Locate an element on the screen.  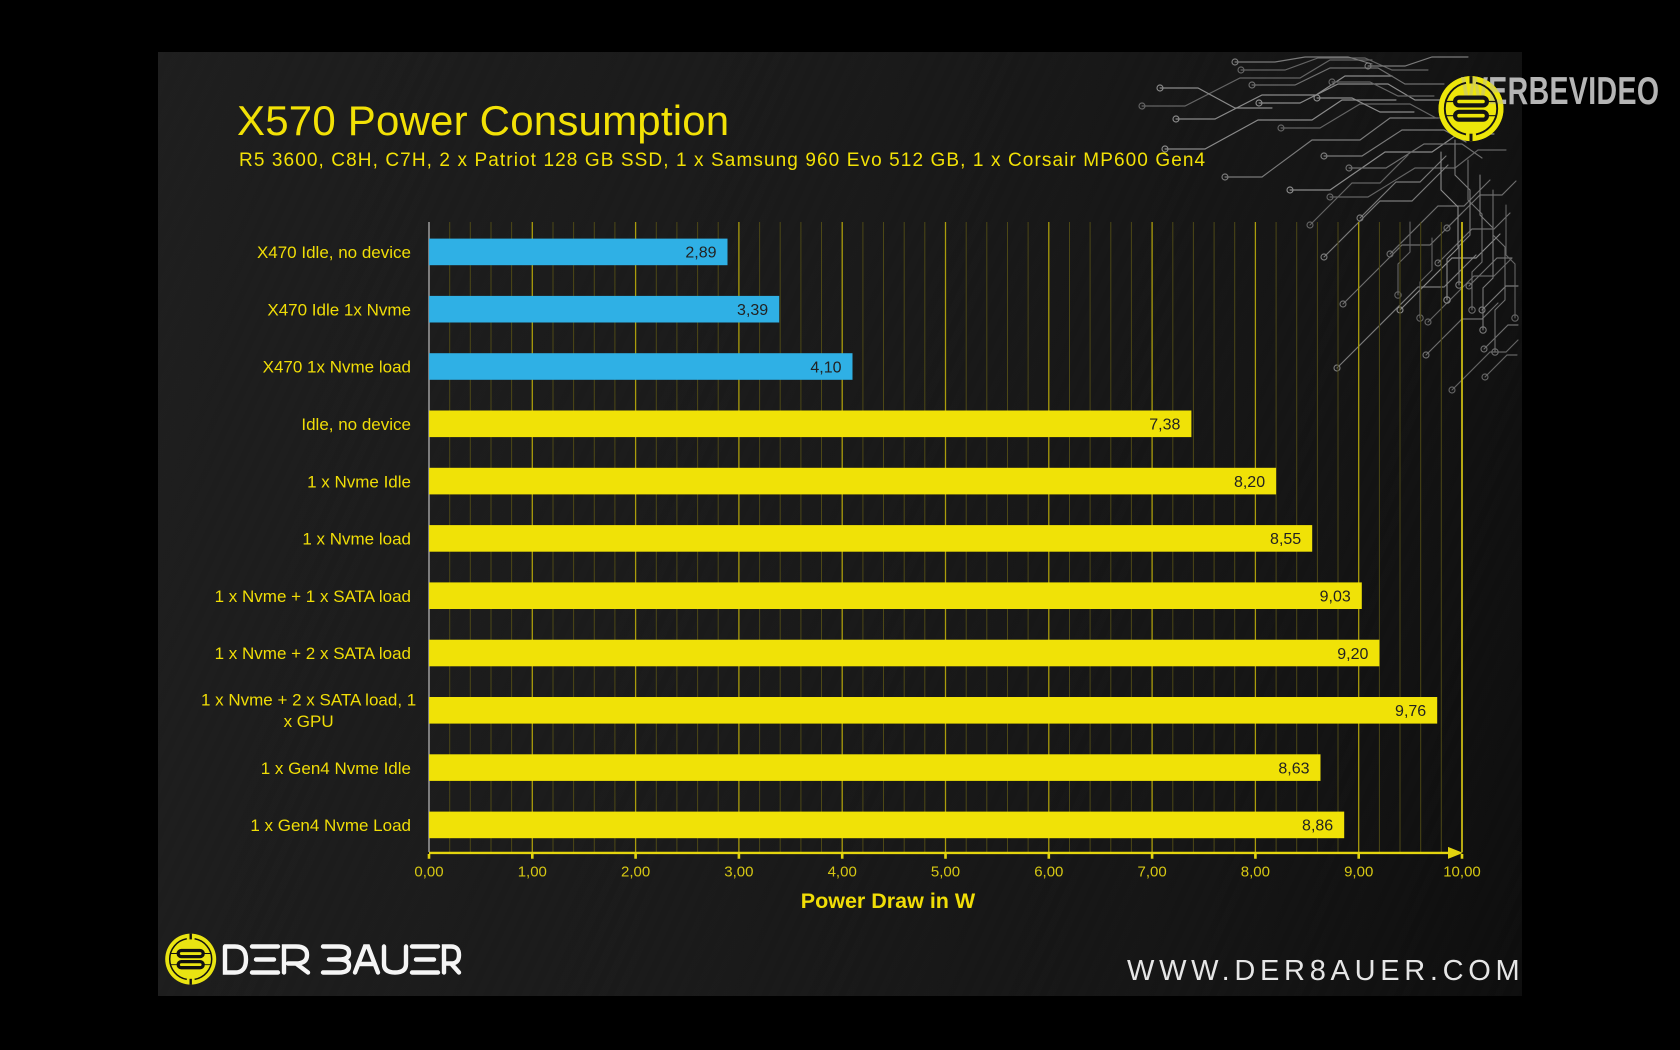
svg-text: 1 x Nvme + 2 x SATA load, 1 is located at coordinates (308, 700).